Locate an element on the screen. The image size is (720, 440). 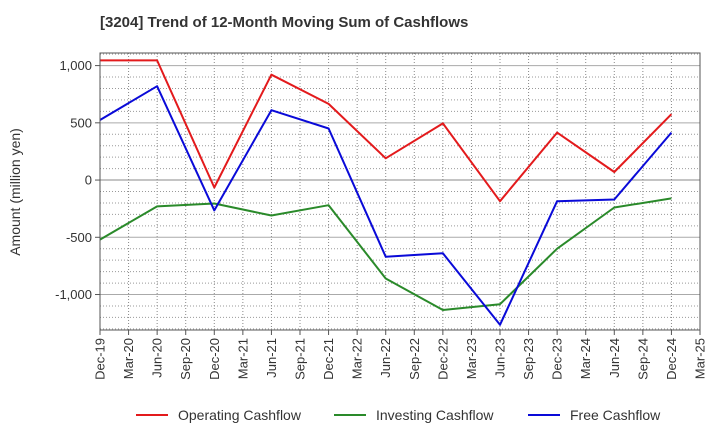
x-tick-label: Jun-20 is located at coordinates (157, 358).